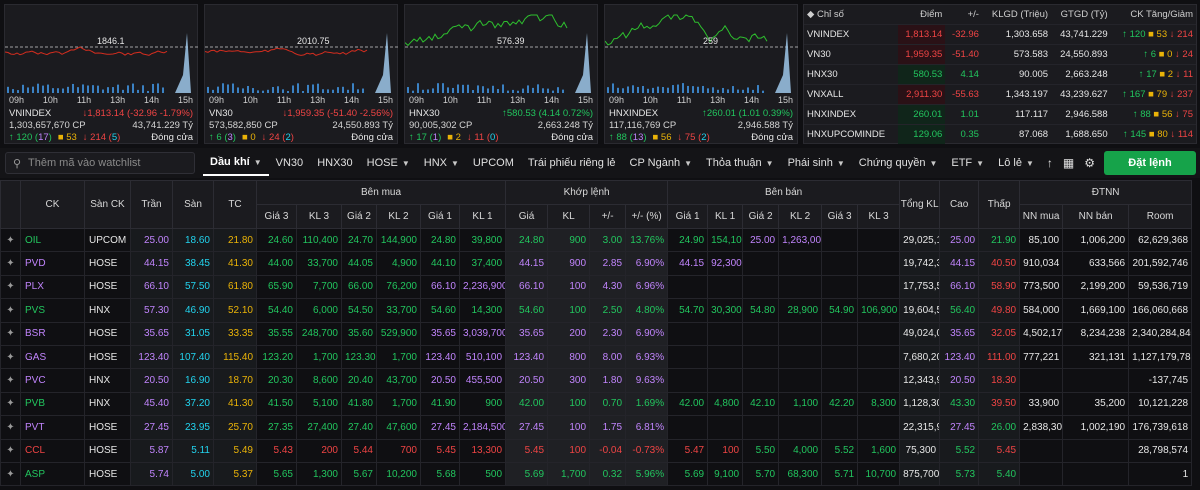  What do you see at coordinates (1153, 73) in the screenshot?
I see `index-breadth: ↑ 17 ■ 2 ↓ 11` at bounding box center [1153, 73].